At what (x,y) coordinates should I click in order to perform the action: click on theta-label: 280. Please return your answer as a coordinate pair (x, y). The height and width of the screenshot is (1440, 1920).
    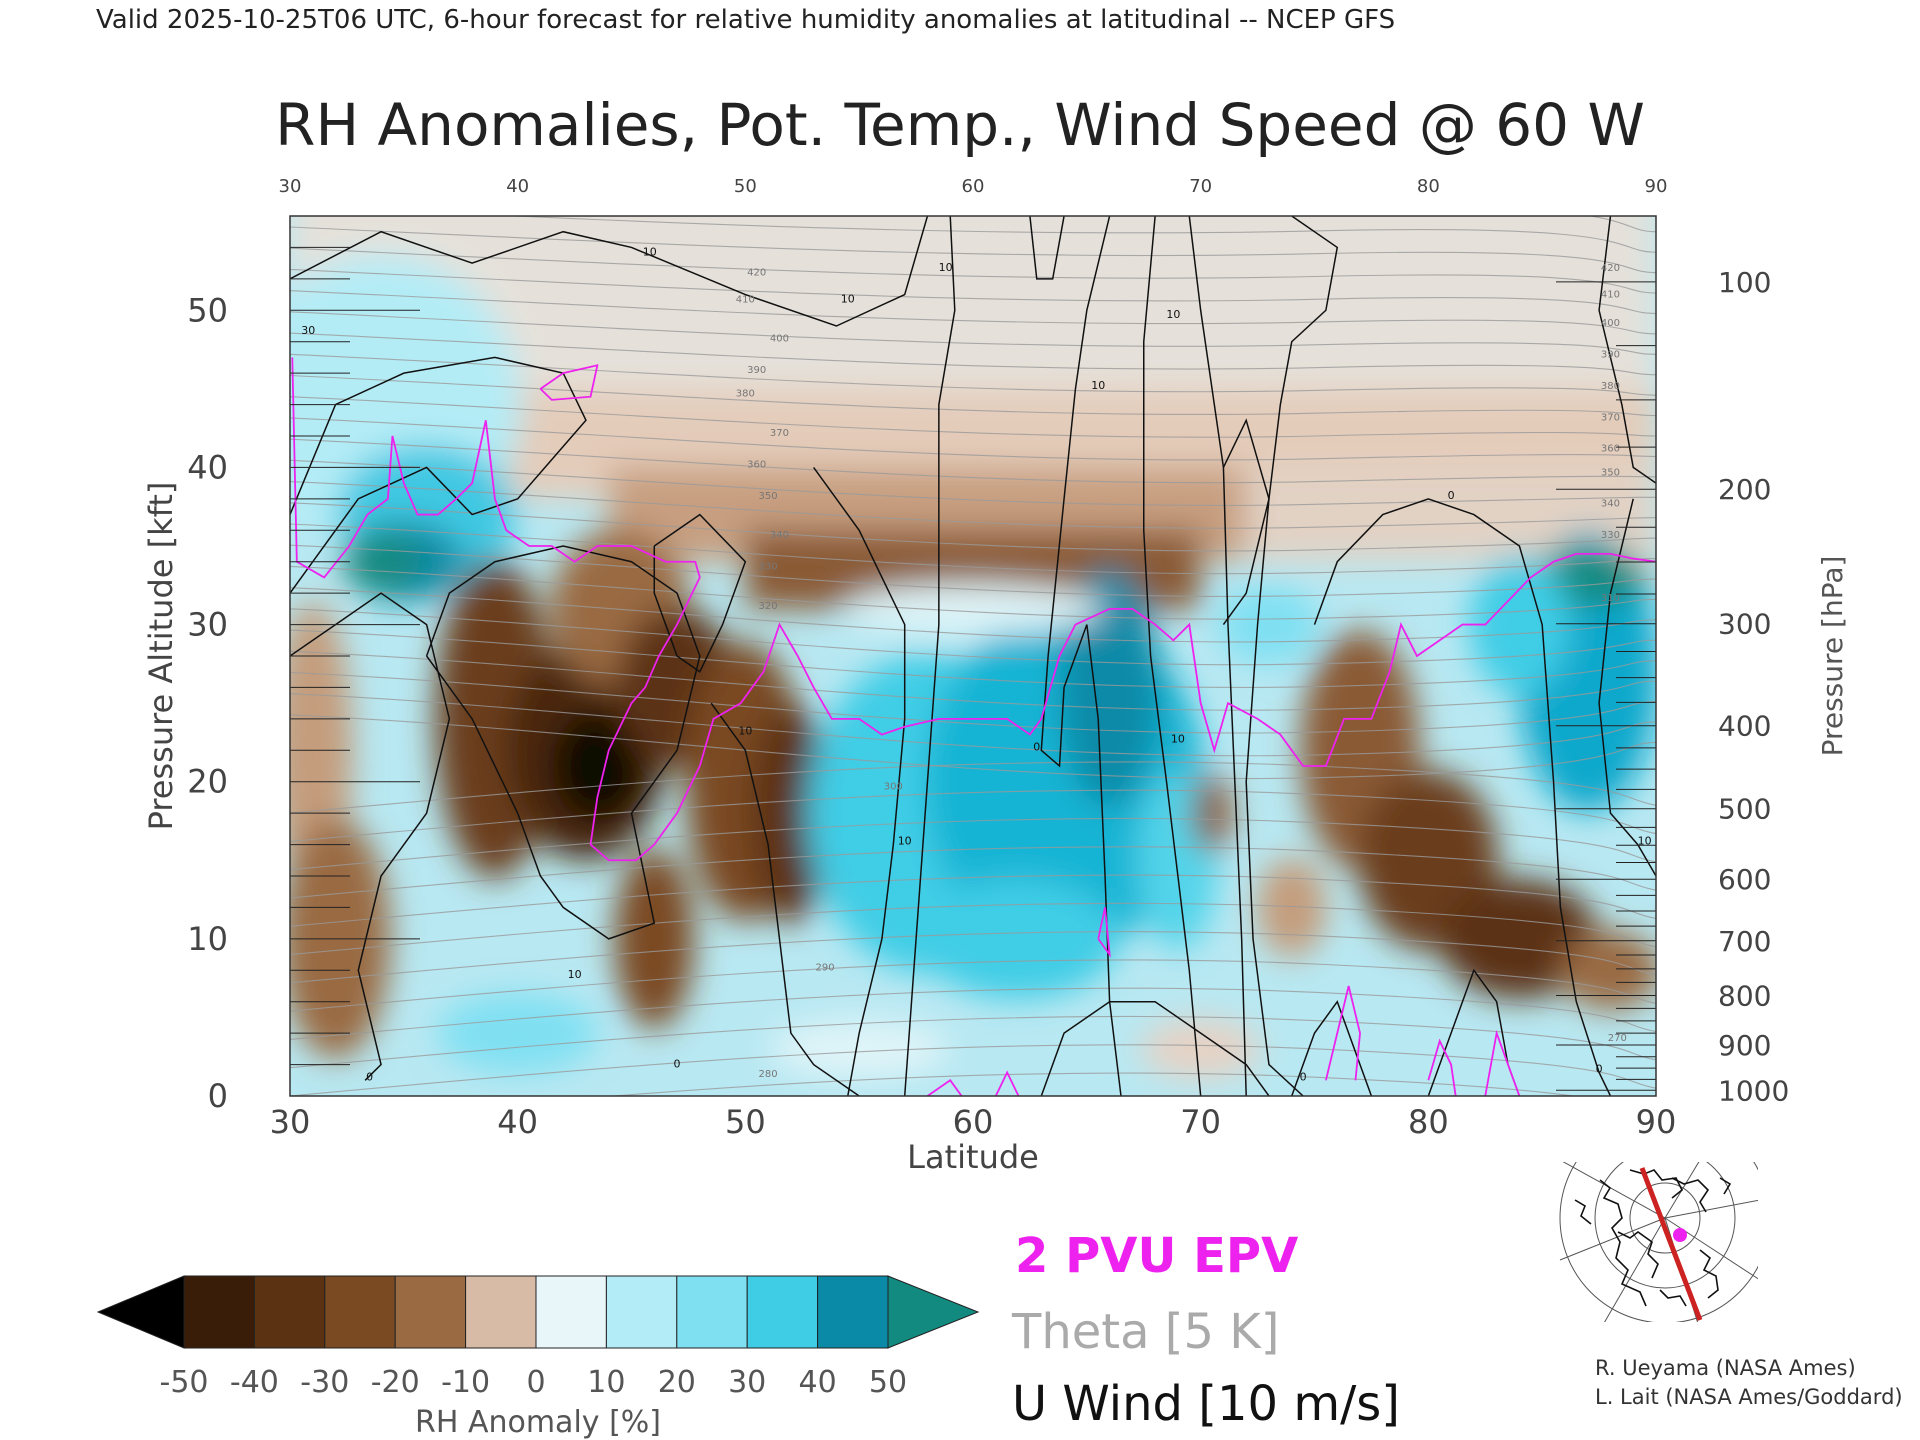
    Looking at the image, I should click on (768, 1074).